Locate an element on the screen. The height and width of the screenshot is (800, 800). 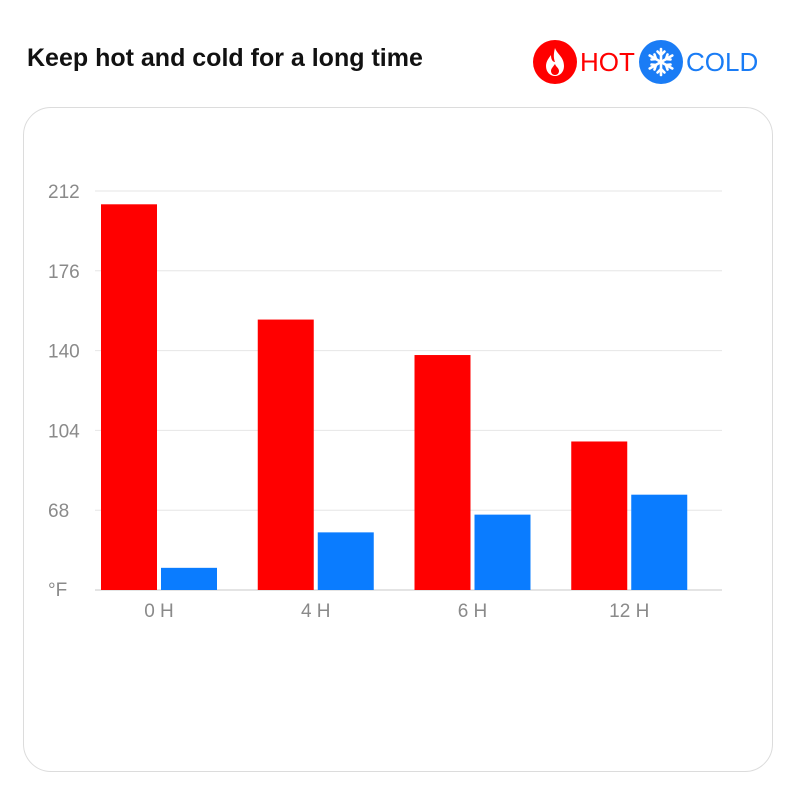
flame-icon is located at coordinates (555, 62).